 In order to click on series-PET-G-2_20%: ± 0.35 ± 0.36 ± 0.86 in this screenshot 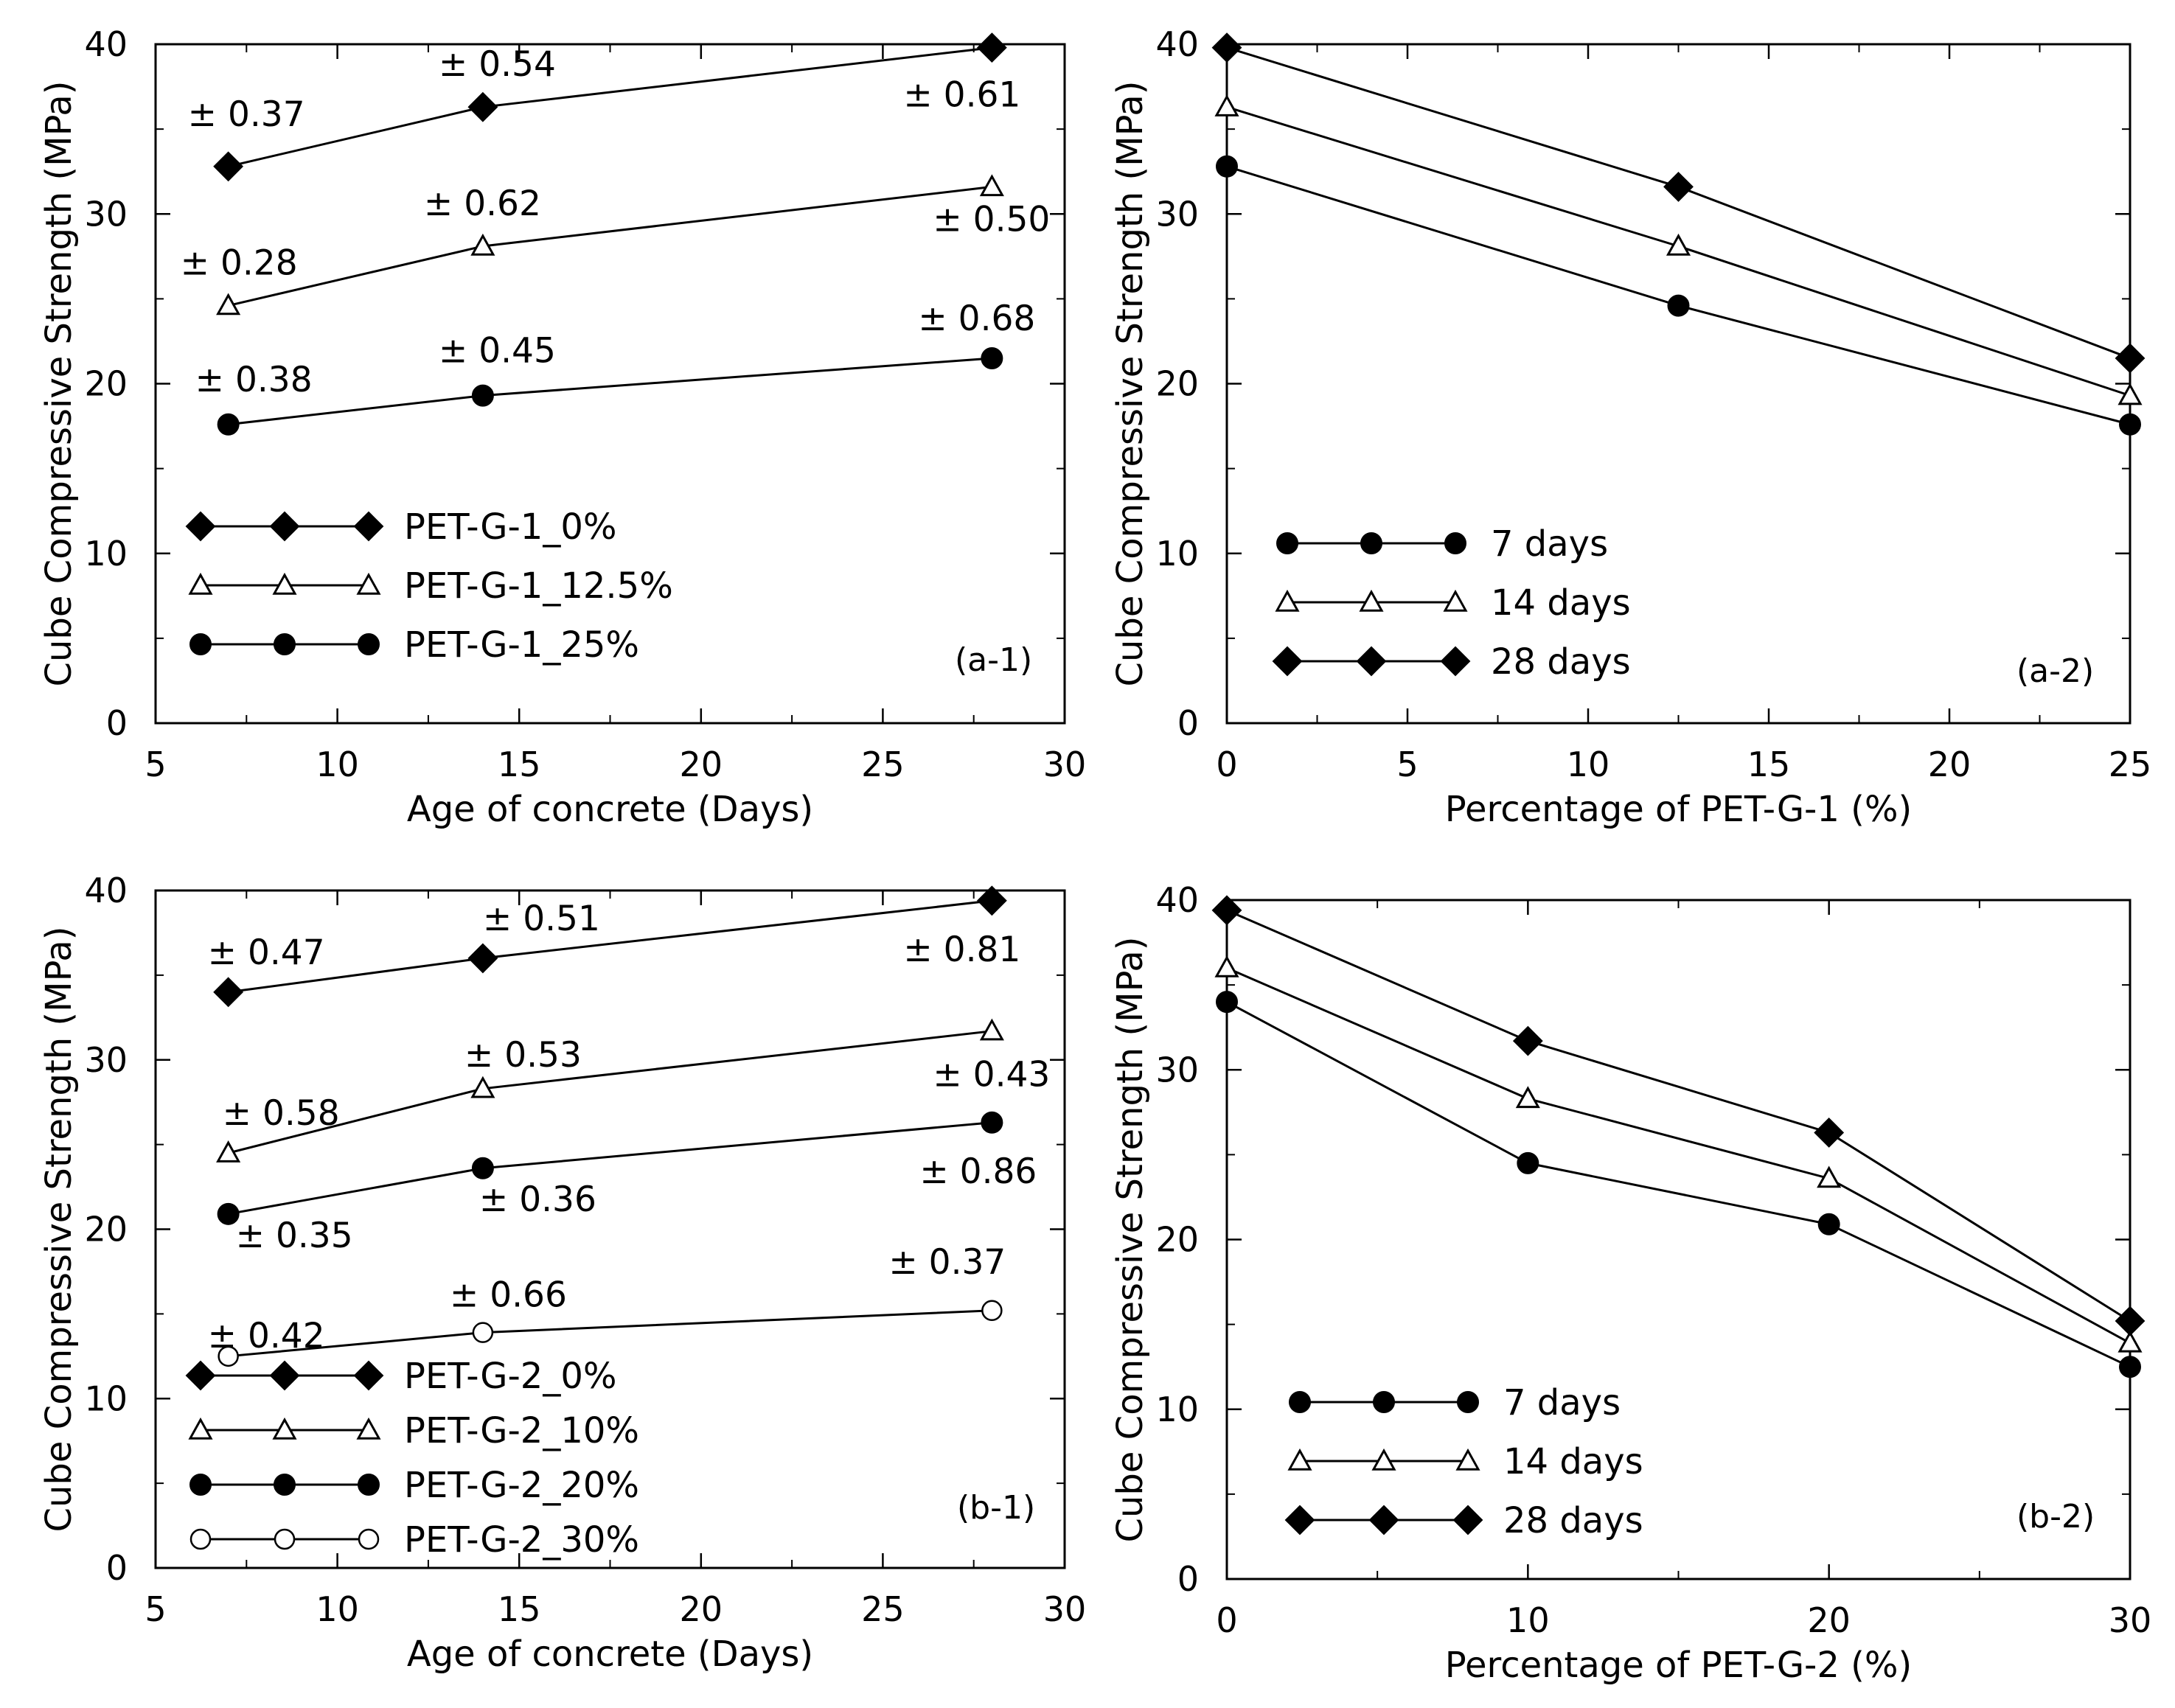, I will do `click(627, 1183)`.